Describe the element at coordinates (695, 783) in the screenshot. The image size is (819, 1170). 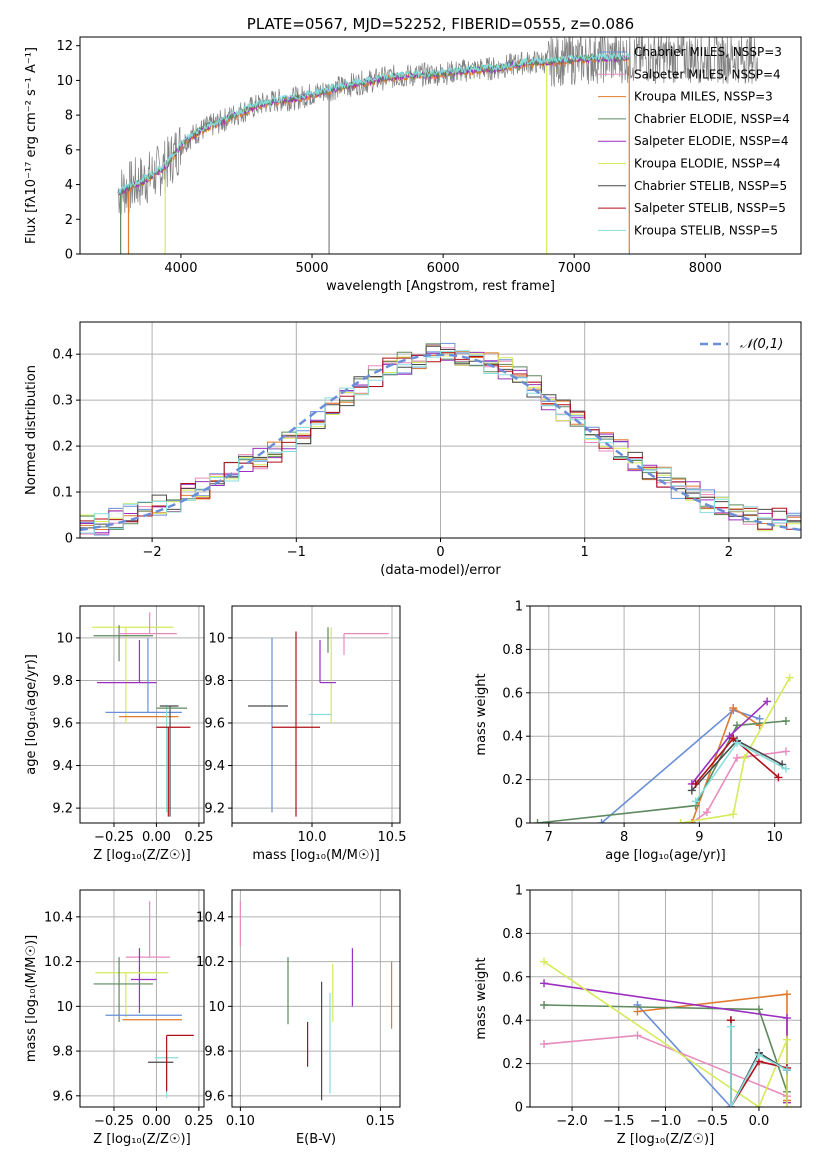
I see `series-marker-salpeter_stelib` at that location.